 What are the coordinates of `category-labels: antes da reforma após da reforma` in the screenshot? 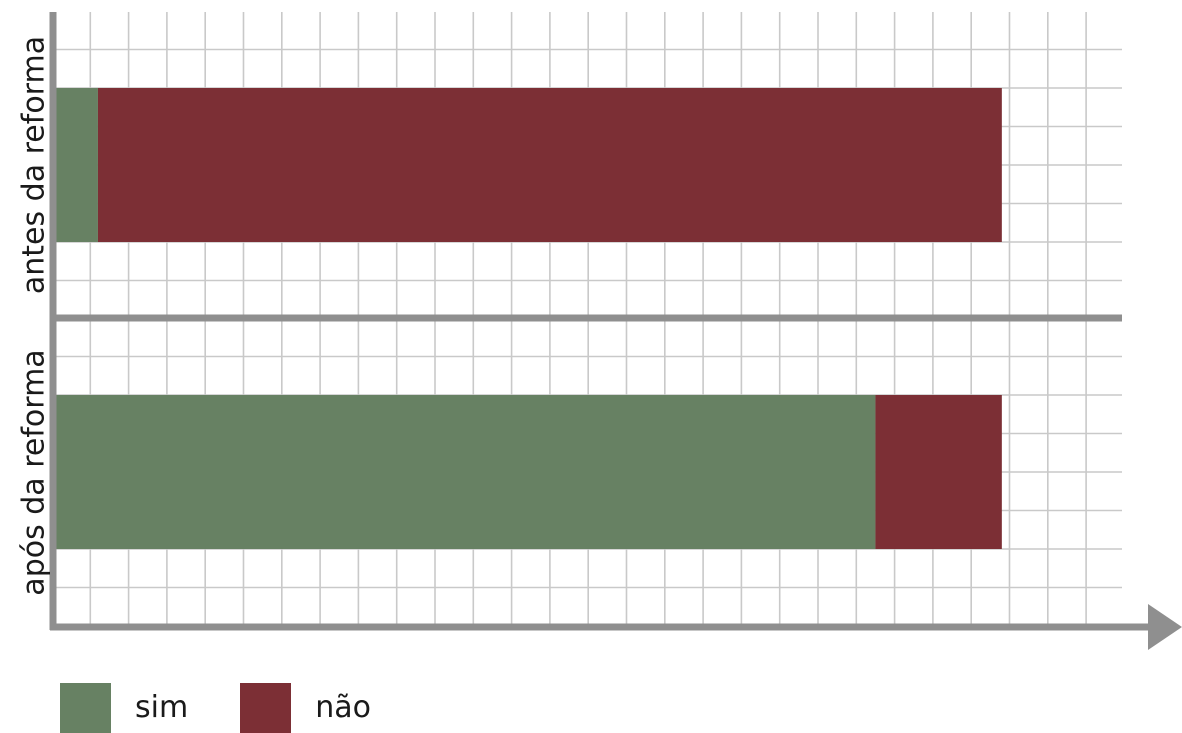 It's located at (34, 316).